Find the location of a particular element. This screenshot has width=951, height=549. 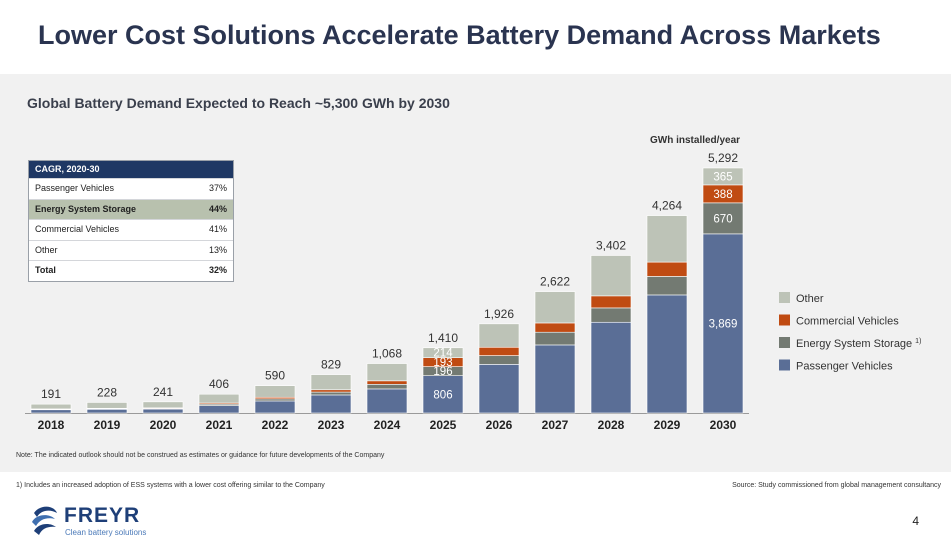

cagr-row: Commercial Vehicles 41% is located at coordinates (131, 229).